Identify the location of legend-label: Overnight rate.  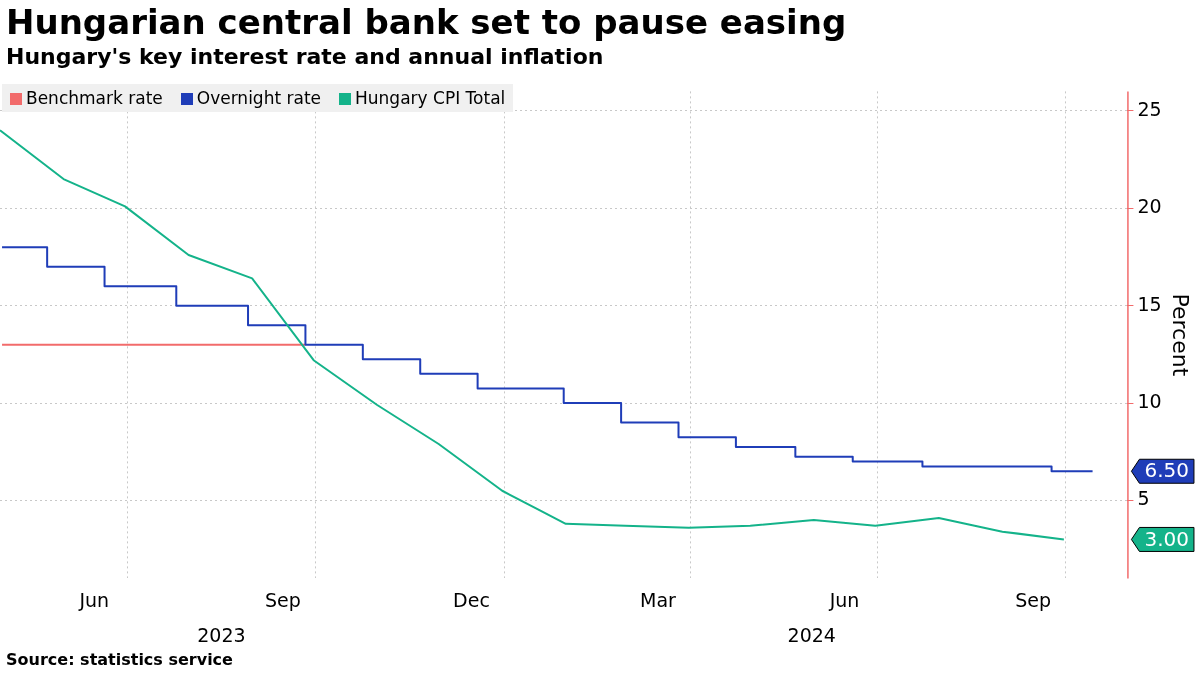
(258, 98).